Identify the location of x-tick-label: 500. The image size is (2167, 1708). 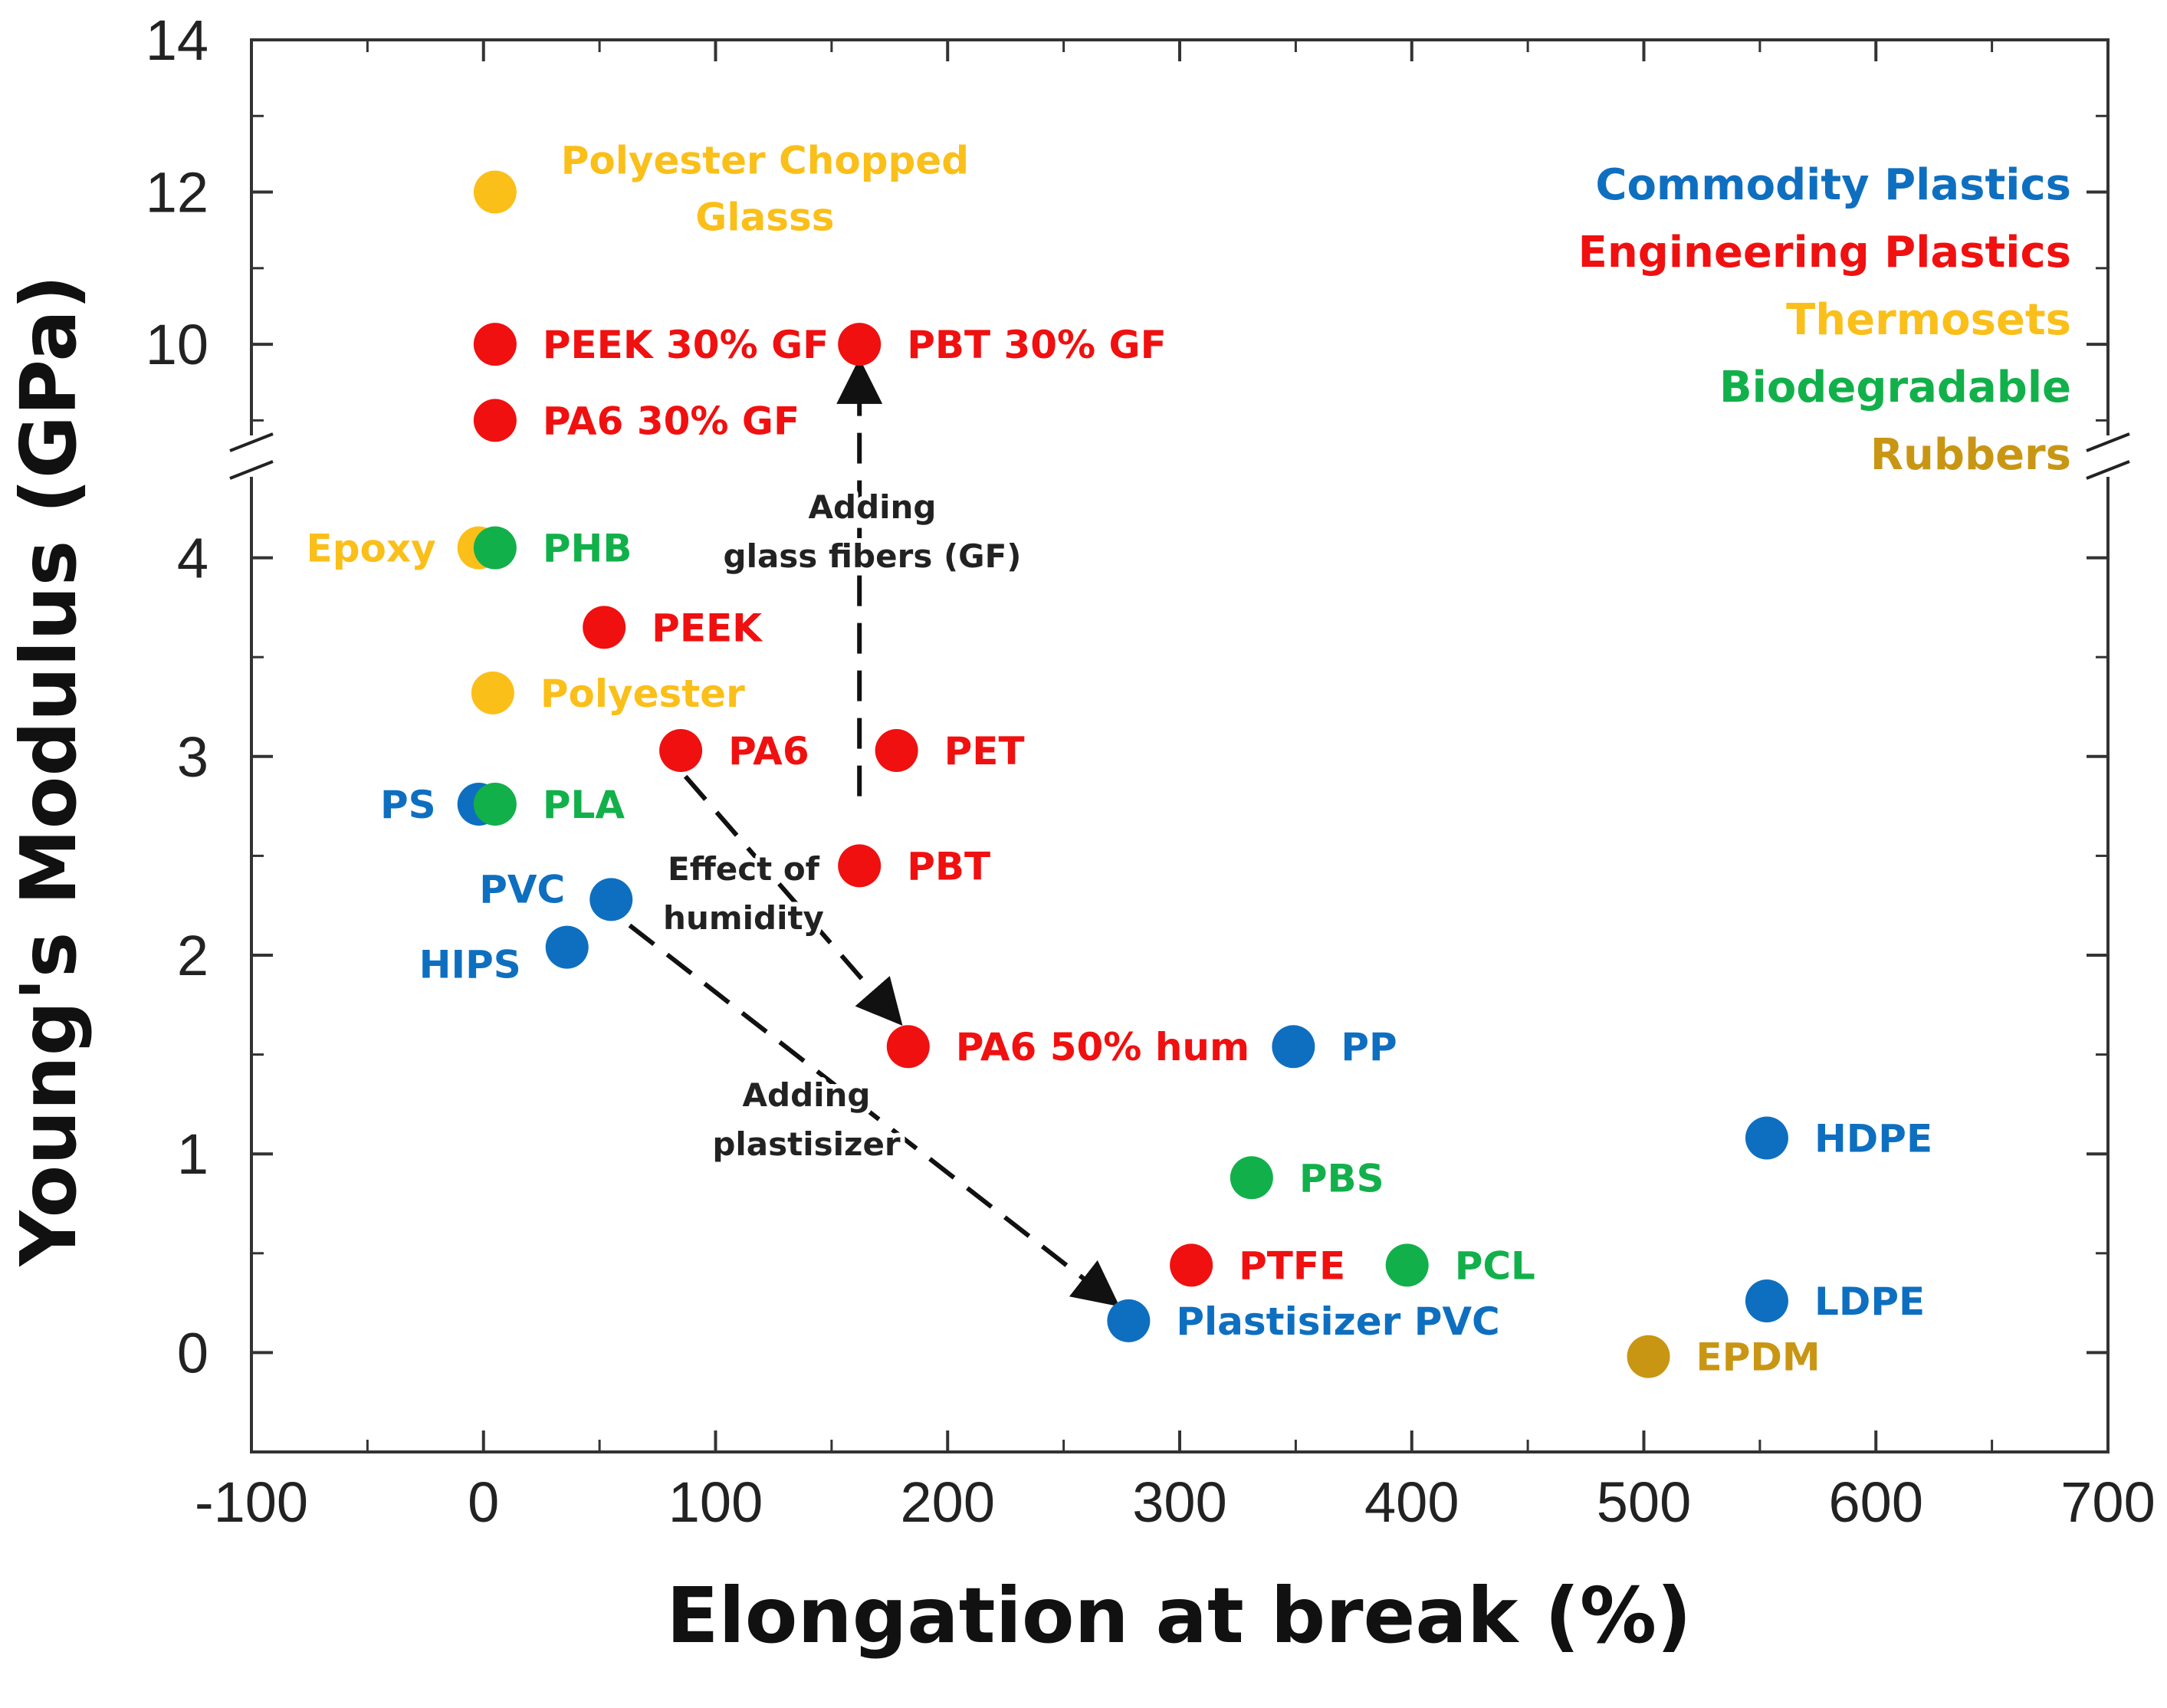
(1644, 1502).